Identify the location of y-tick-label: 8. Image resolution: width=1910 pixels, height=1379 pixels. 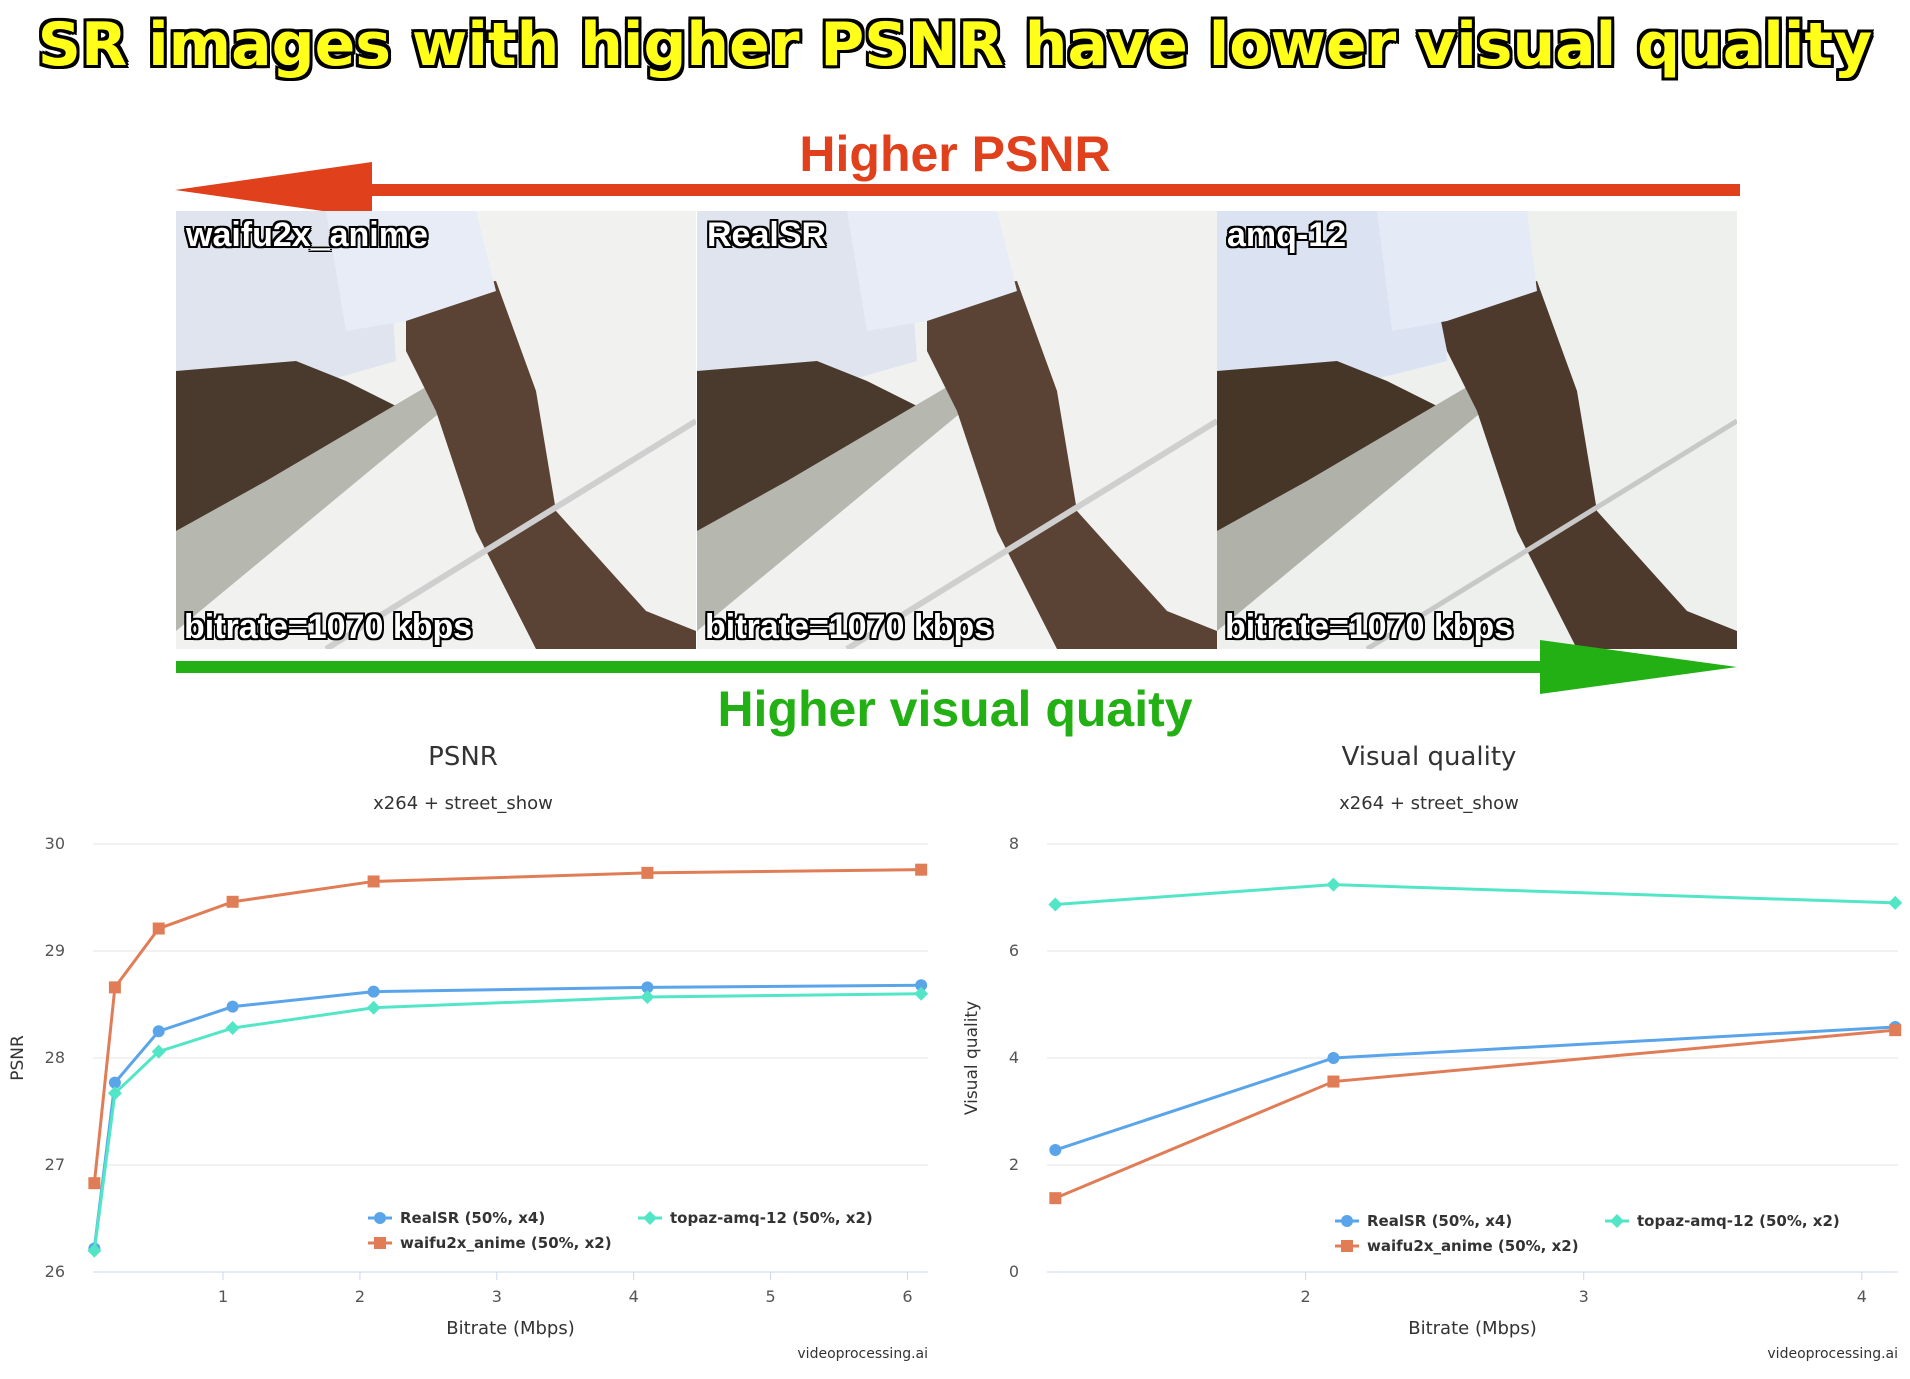
(1014, 843).